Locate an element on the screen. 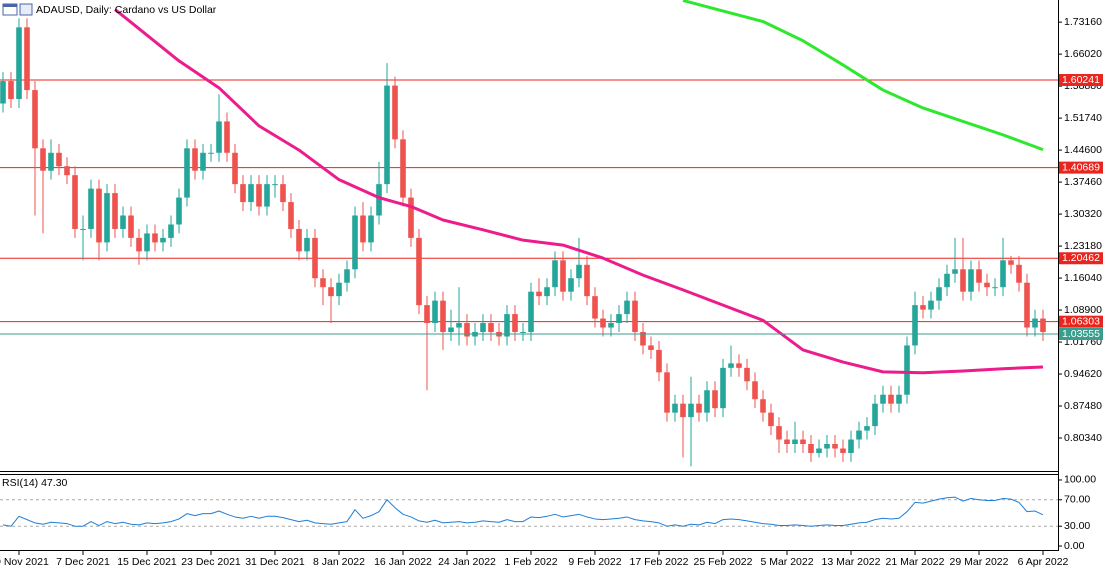 The height and width of the screenshot is (571, 1103). x-tick-label: 7 Dec 2021 is located at coordinates (83, 562).